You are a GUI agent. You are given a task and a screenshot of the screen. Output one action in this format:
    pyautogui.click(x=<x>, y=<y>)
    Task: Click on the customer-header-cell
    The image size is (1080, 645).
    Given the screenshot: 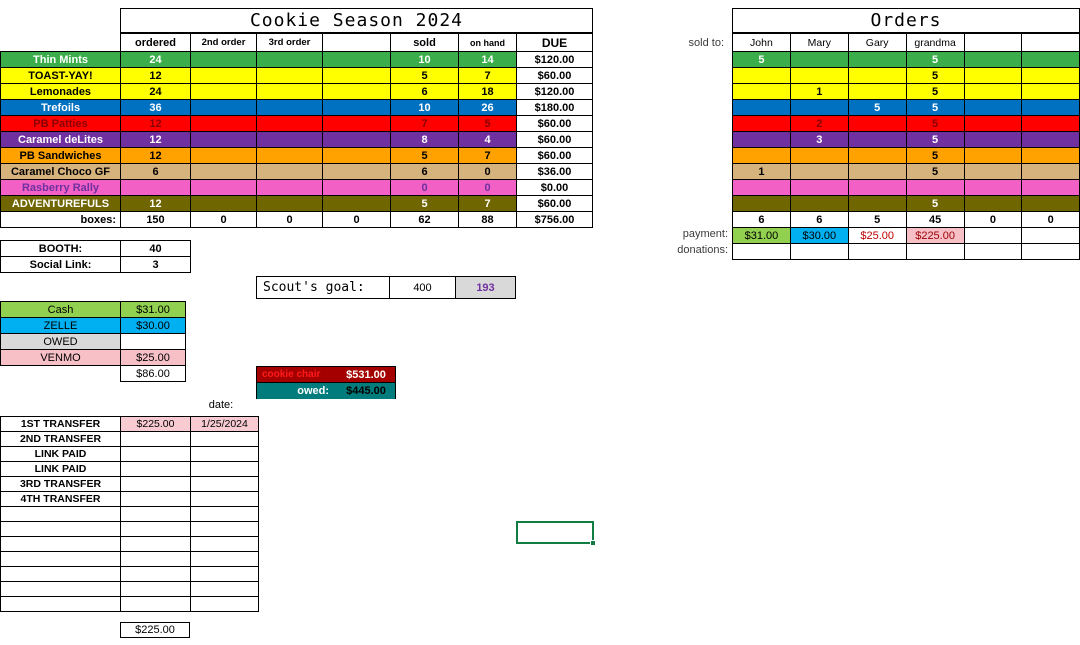 What is the action you would take?
    pyautogui.click(x=1050, y=42)
    